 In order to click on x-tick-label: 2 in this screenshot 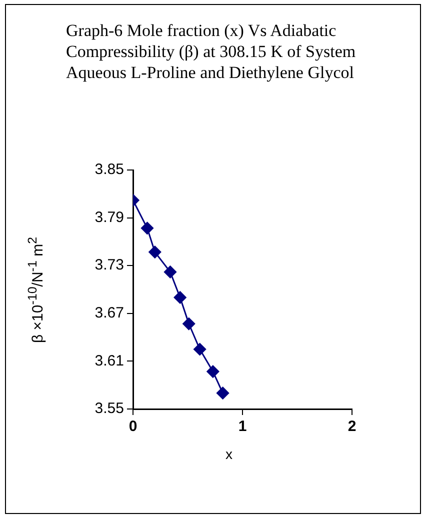, I will do `click(352, 427)`.